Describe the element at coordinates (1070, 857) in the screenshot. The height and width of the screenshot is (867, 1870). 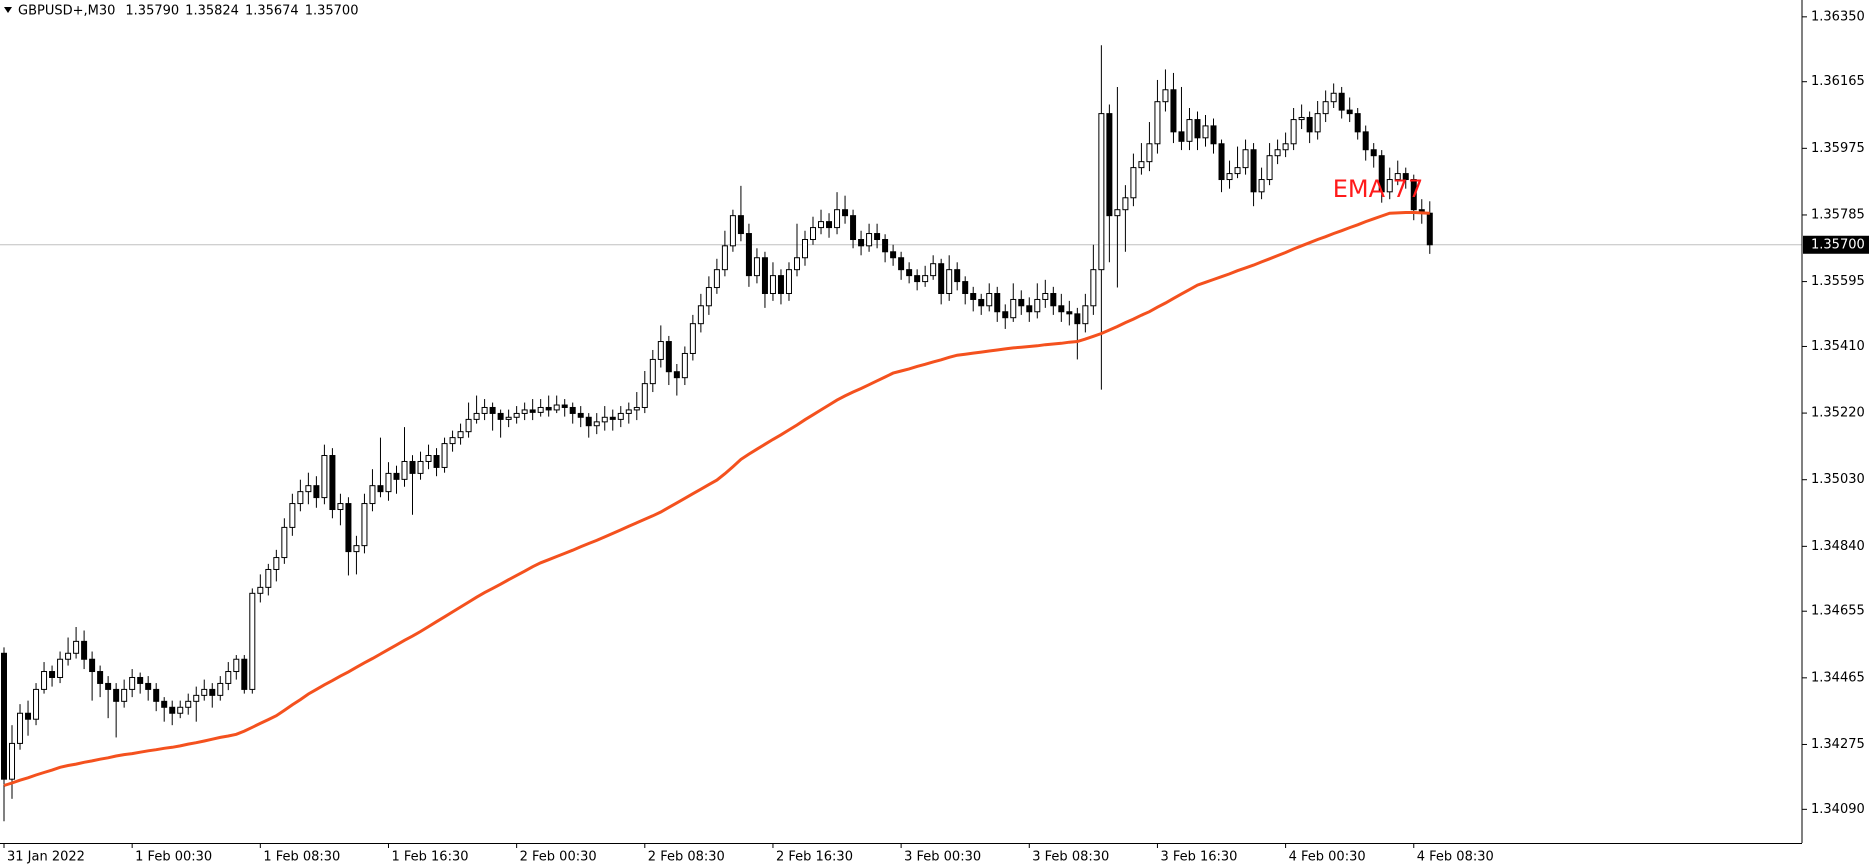
I see `x-tick-label: 3 Feb 08:30` at that location.